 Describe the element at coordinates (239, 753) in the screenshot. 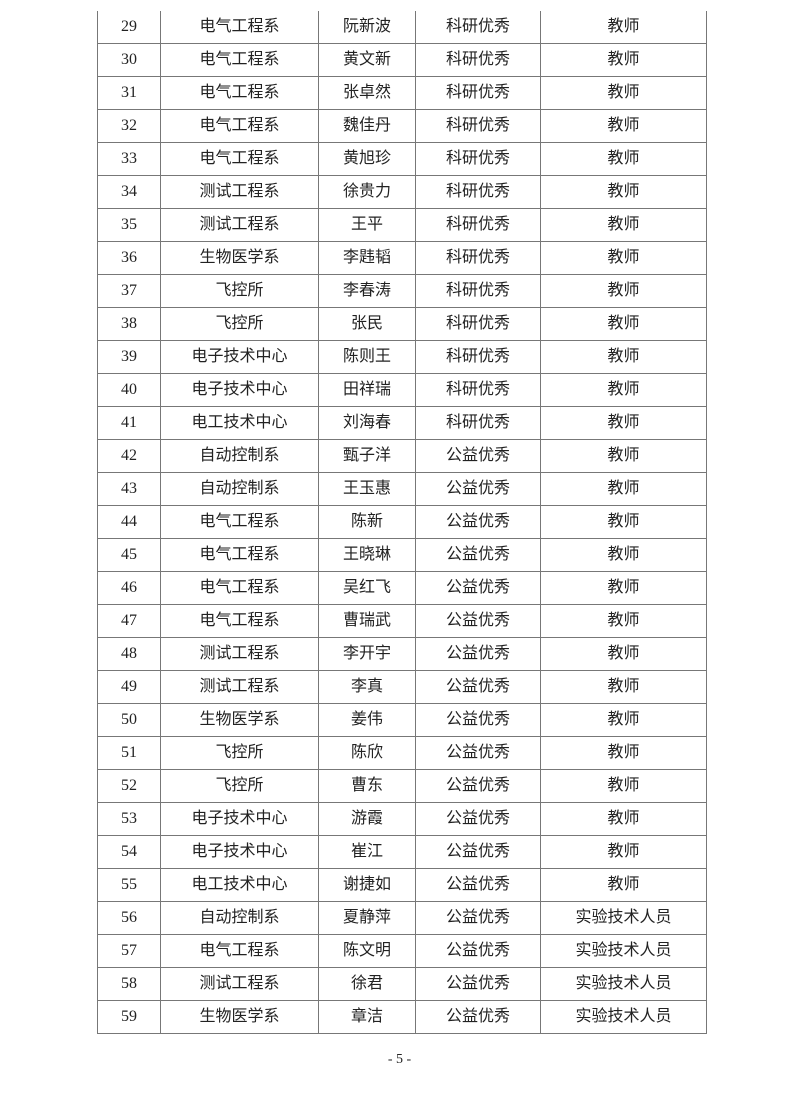

I see `department-cell: 飞控所` at that location.